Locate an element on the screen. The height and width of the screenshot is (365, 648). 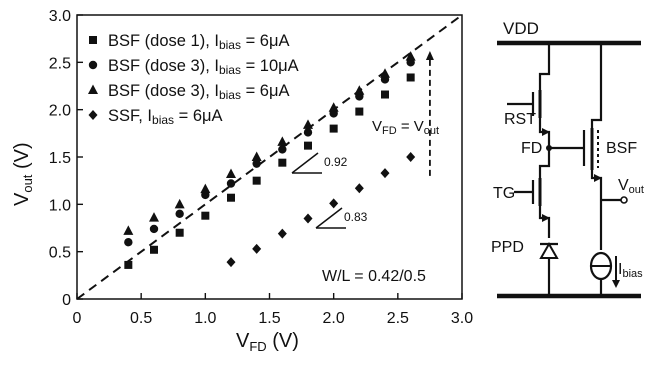
vfd-arrow-head is located at coordinates (429, 55).